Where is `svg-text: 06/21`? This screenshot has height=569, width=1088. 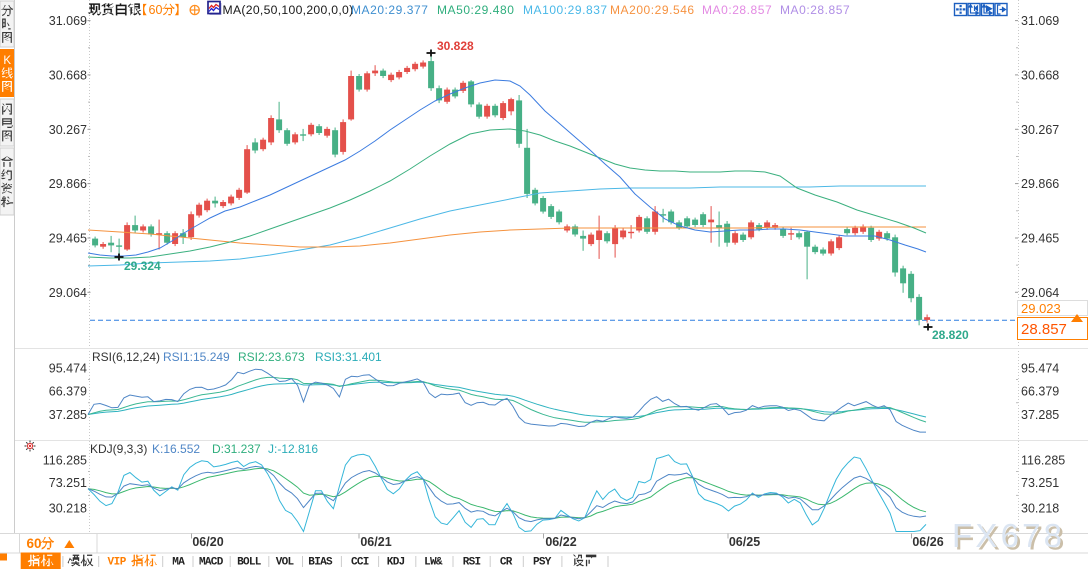
svg-text: 06/21 is located at coordinates (375, 542).